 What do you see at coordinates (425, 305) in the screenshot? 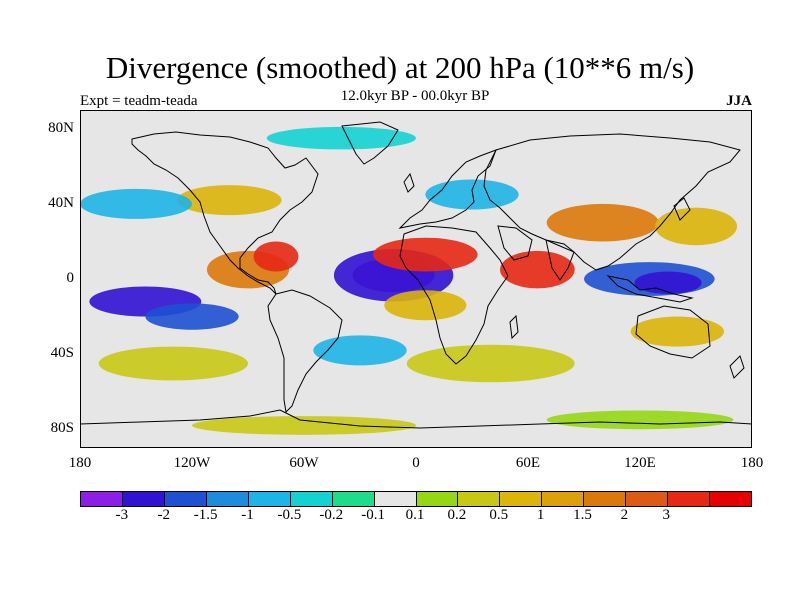
I see `field-region-south-atlantic-pos` at bounding box center [425, 305].